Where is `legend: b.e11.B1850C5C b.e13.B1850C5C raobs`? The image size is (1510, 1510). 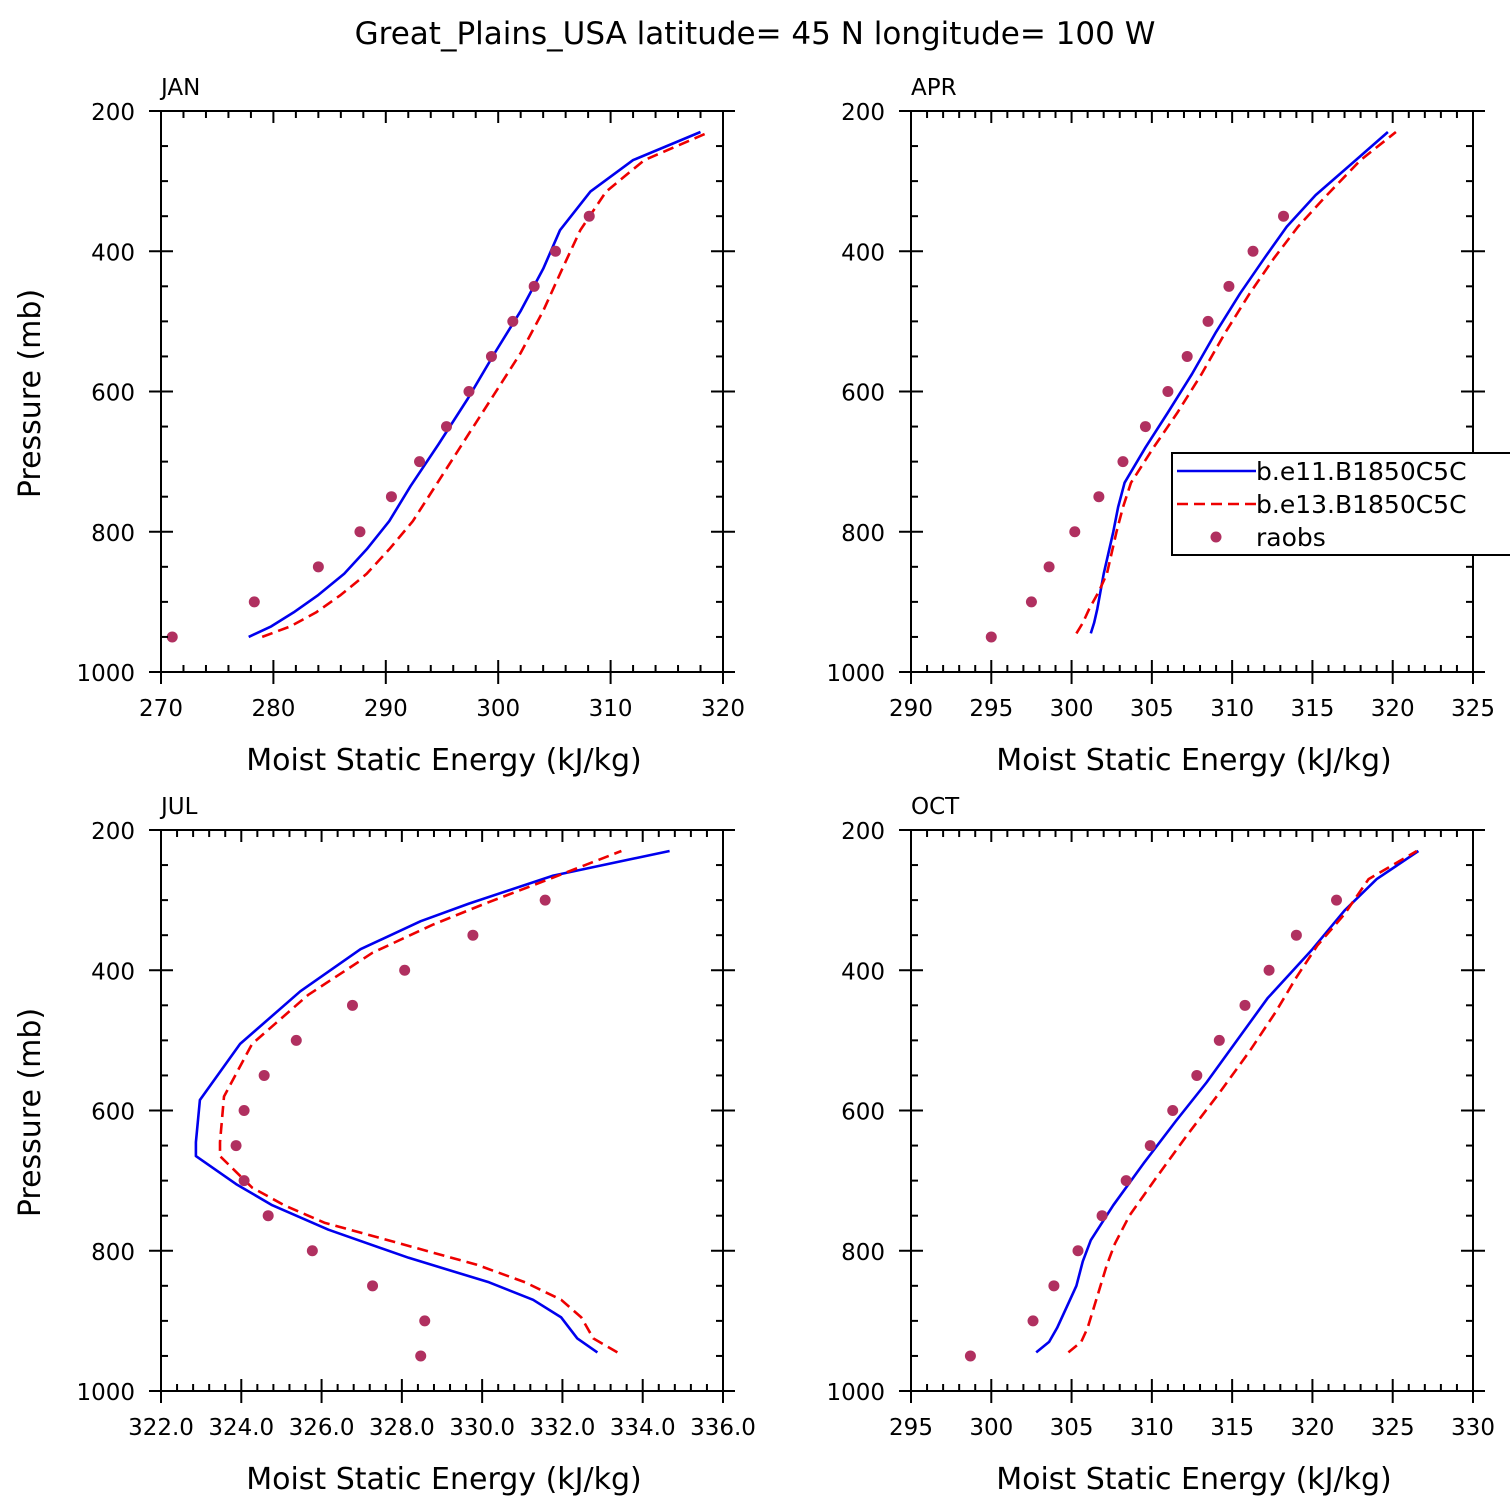 legend: b.e11.B1850C5C b.e13.B1850C5C raobs is located at coordinates (1340, 504).